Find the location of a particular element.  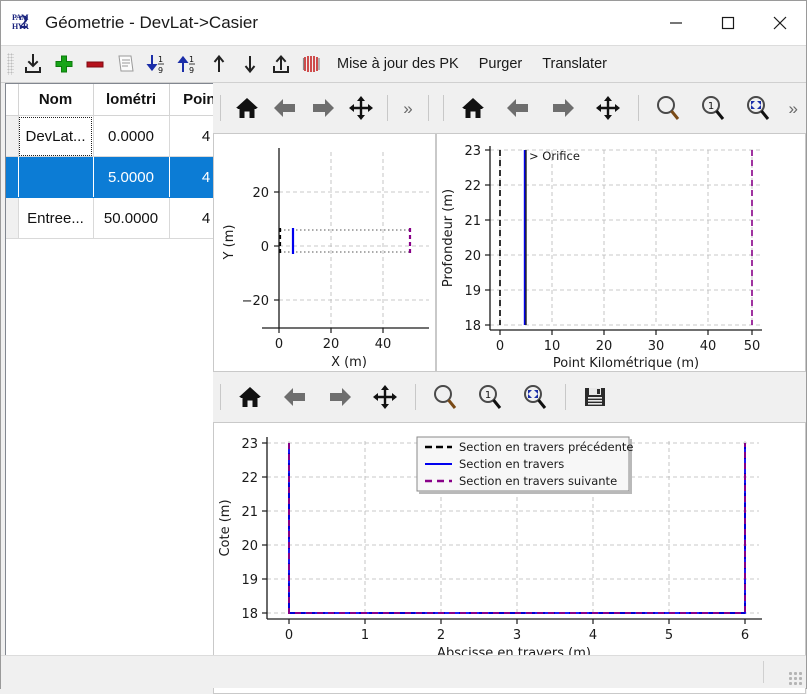

svg-text: 5 is located at coordinates (668, 635).